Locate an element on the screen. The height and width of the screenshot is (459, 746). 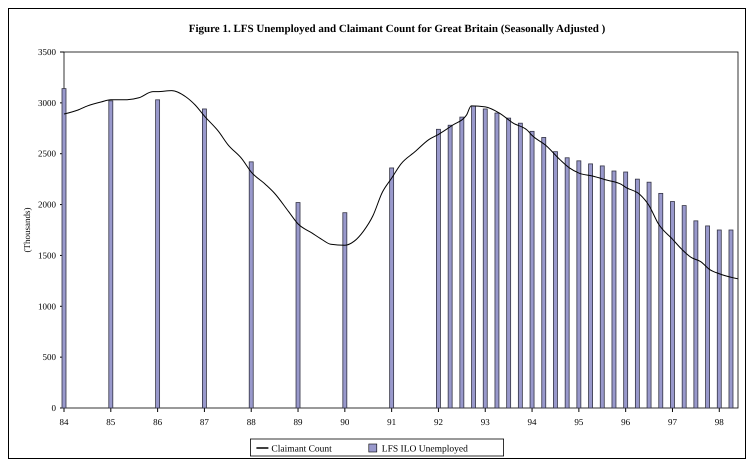
y-tick-label: 3000 is located at coordinates (47, 103).